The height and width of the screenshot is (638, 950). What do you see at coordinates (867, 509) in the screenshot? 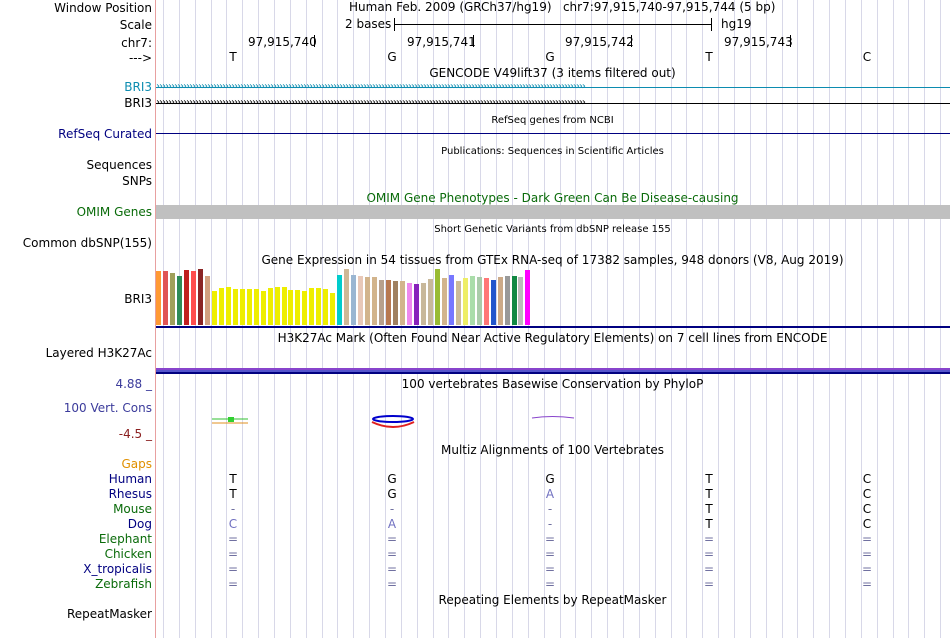
I see `alignment-base: C` at bounding box center [867, 509].